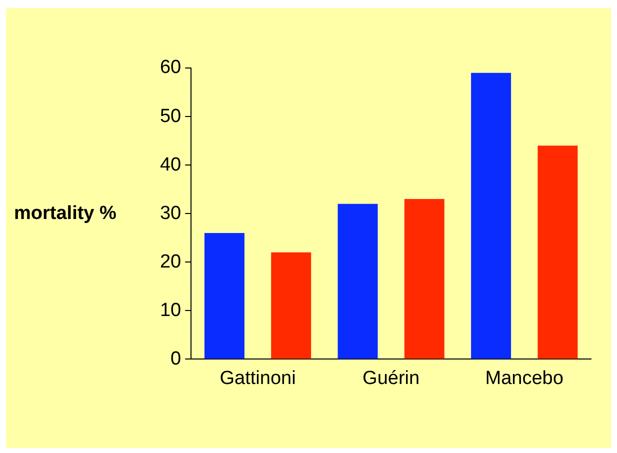 The width and height of the screenshot is (617, 453). I want to click on y-tick-label: 30, so click(171, 213).